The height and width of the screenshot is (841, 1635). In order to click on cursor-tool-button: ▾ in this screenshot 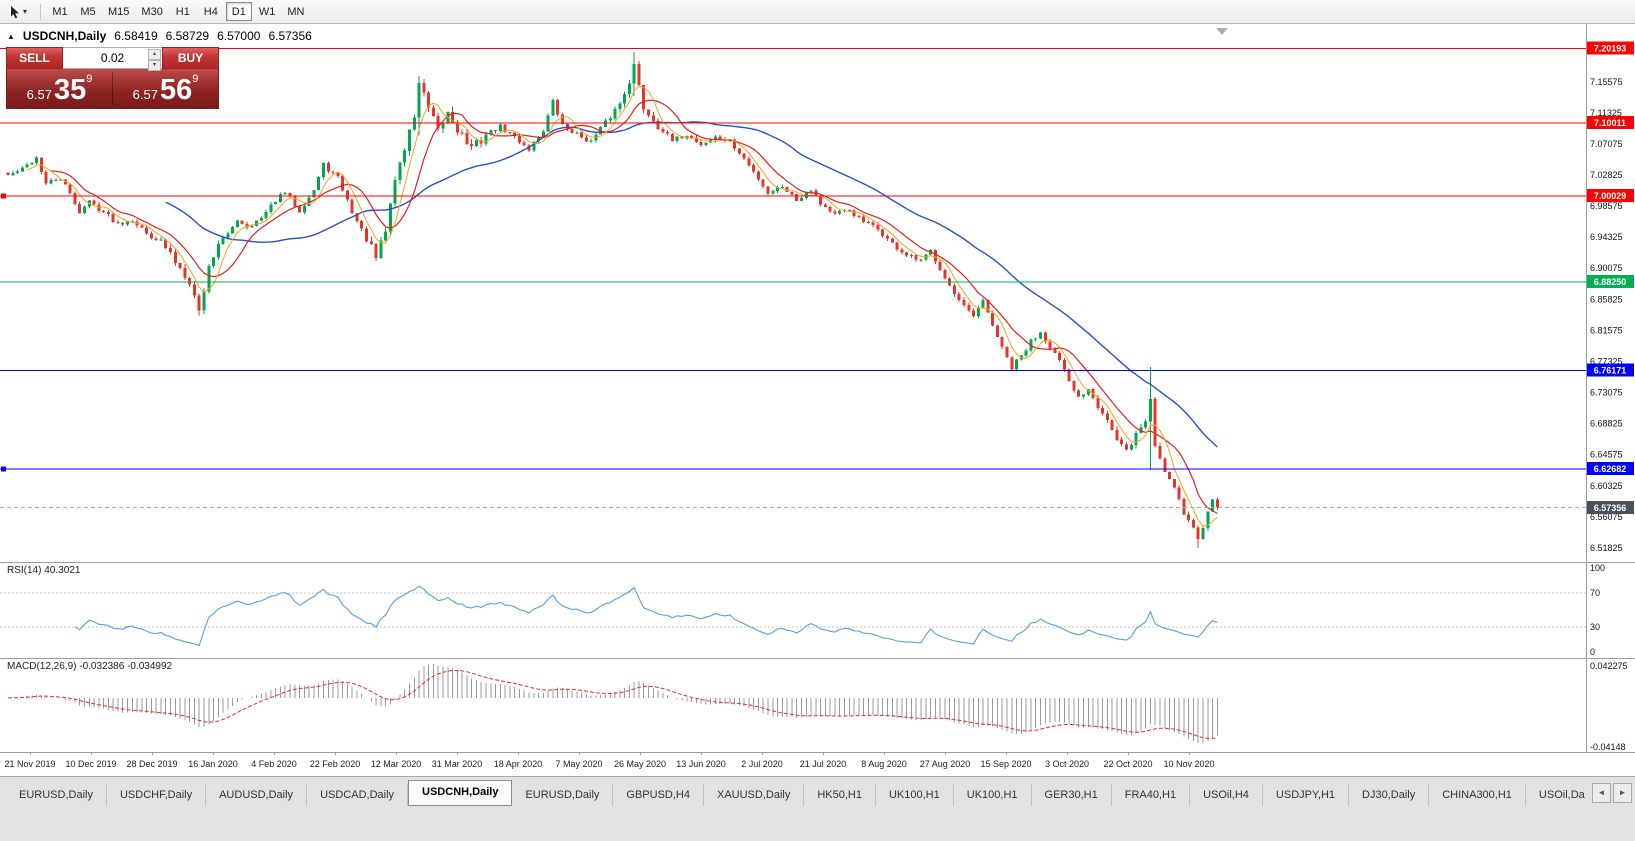, I will do `click(18, 12)`.